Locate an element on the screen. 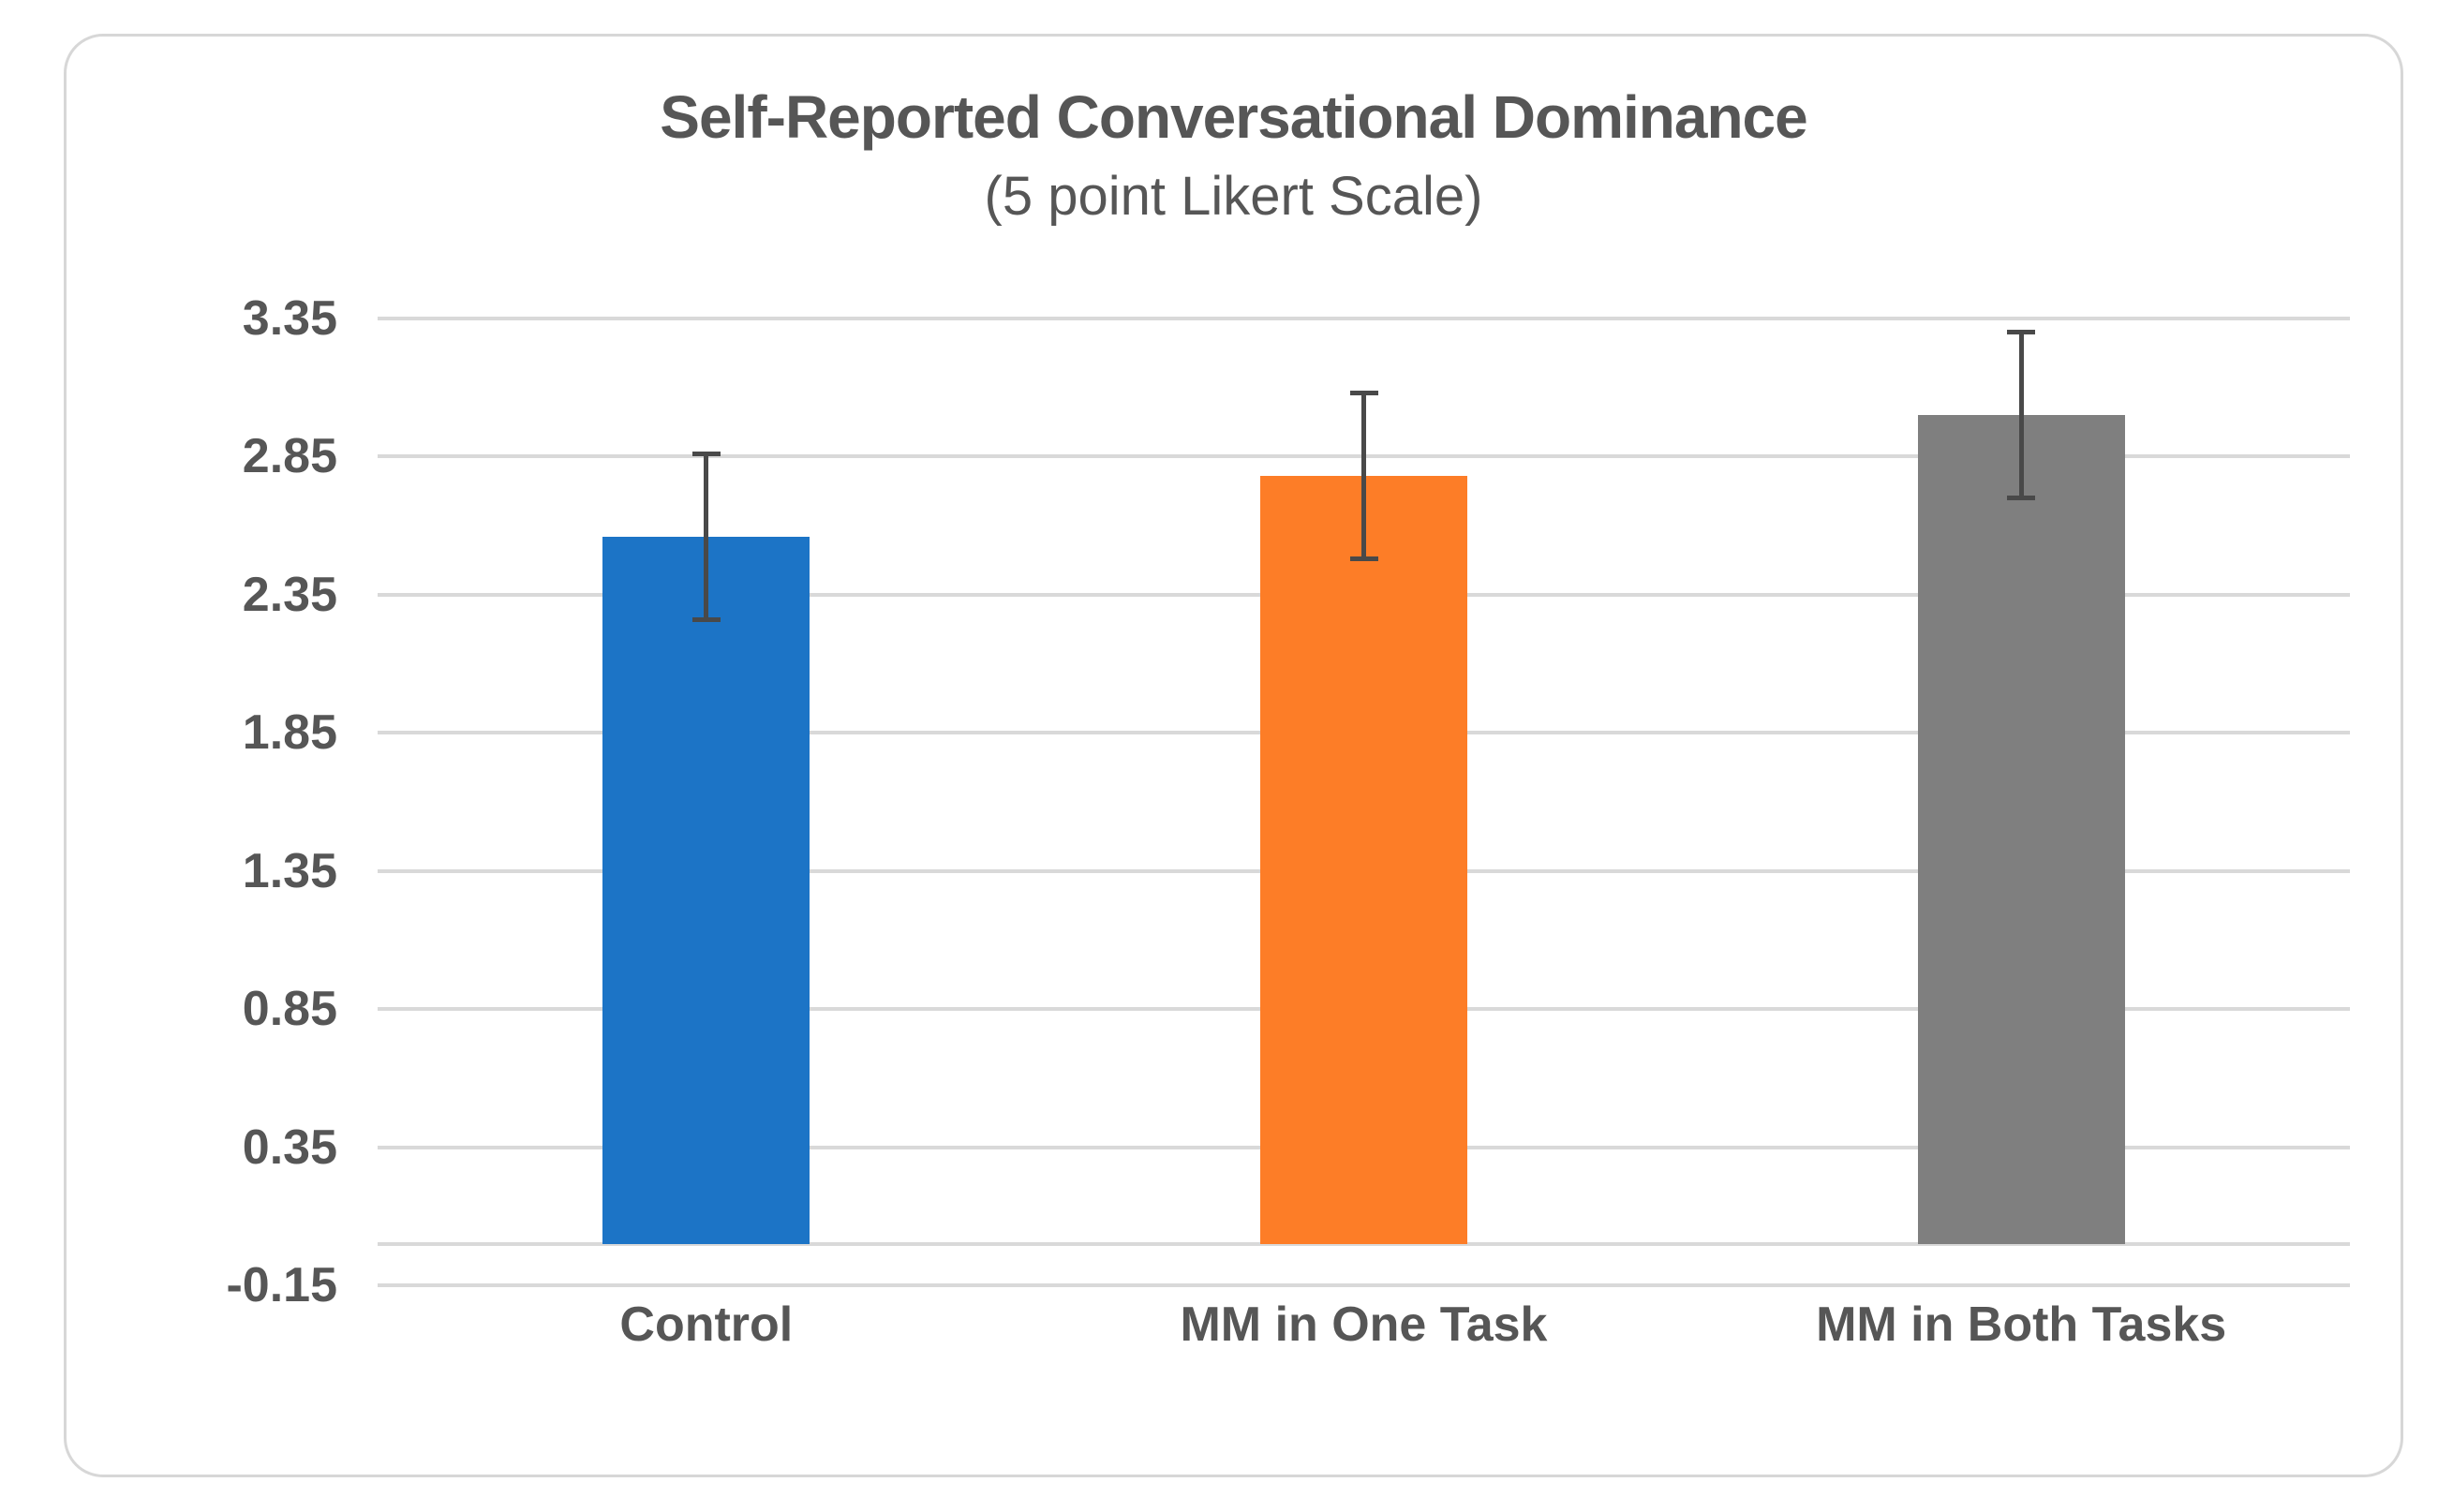  x-axis-category-label: MM in One Task is located at coordinates (1364, 1324).